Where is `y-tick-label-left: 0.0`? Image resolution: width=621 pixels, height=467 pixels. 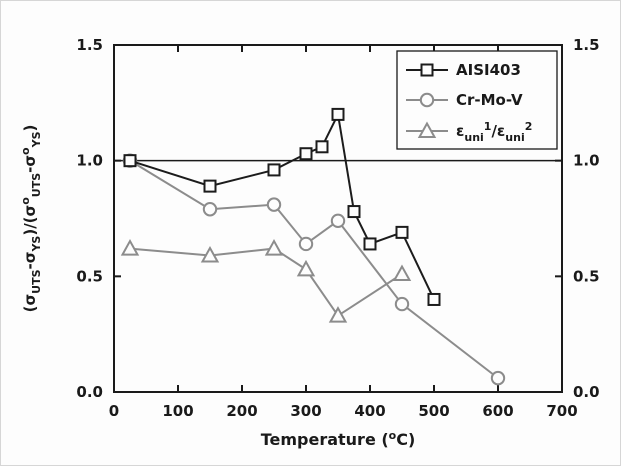 y-tick-label-left: 0.0 is located at coordinates (89, 392).